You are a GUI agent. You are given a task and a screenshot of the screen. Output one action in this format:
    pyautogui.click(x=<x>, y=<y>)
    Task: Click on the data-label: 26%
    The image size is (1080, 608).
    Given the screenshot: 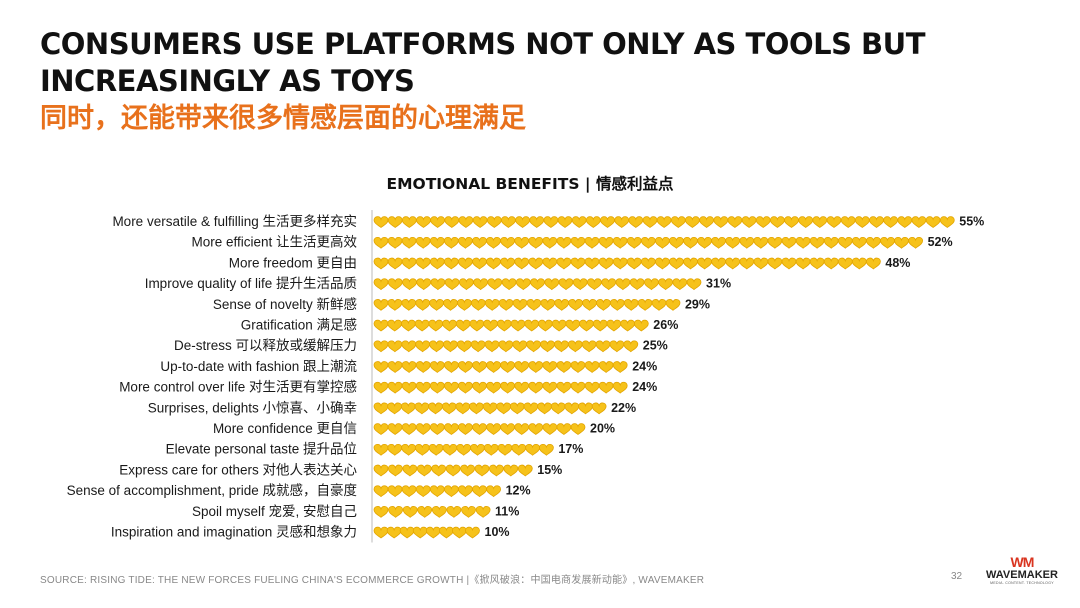 What is the action you would take?
    pyautogui.click(x=665, y=325)
    